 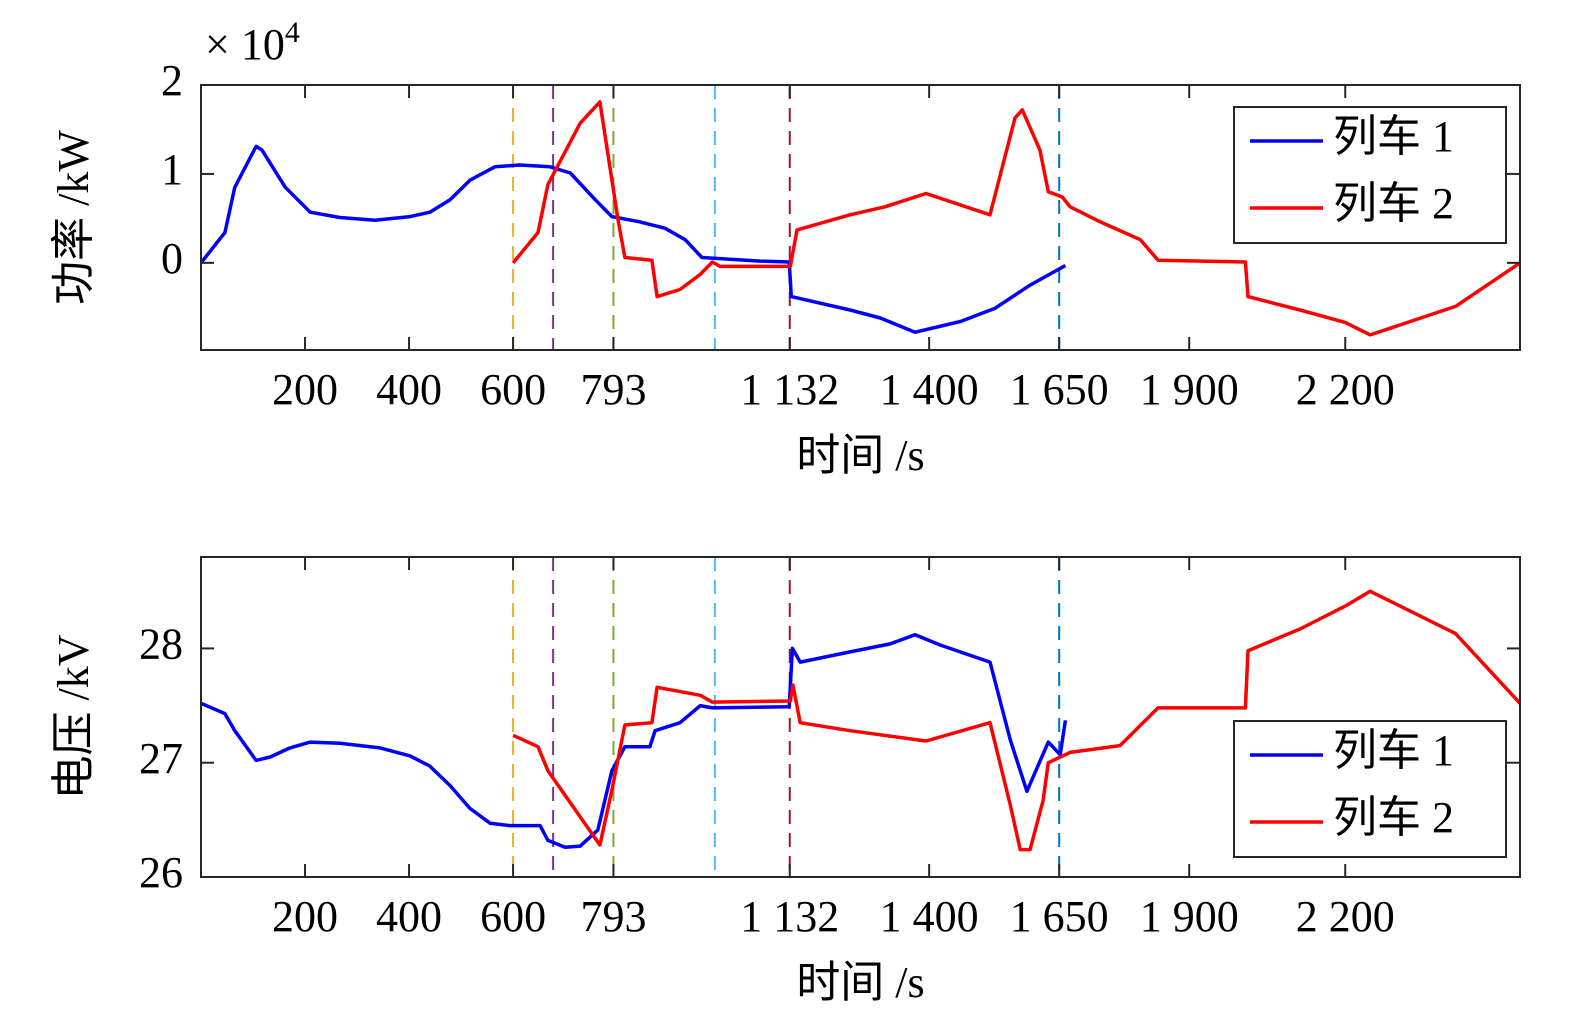 I want to click on axis-multiplier: × 10⁴, so click(x=252, y=42).